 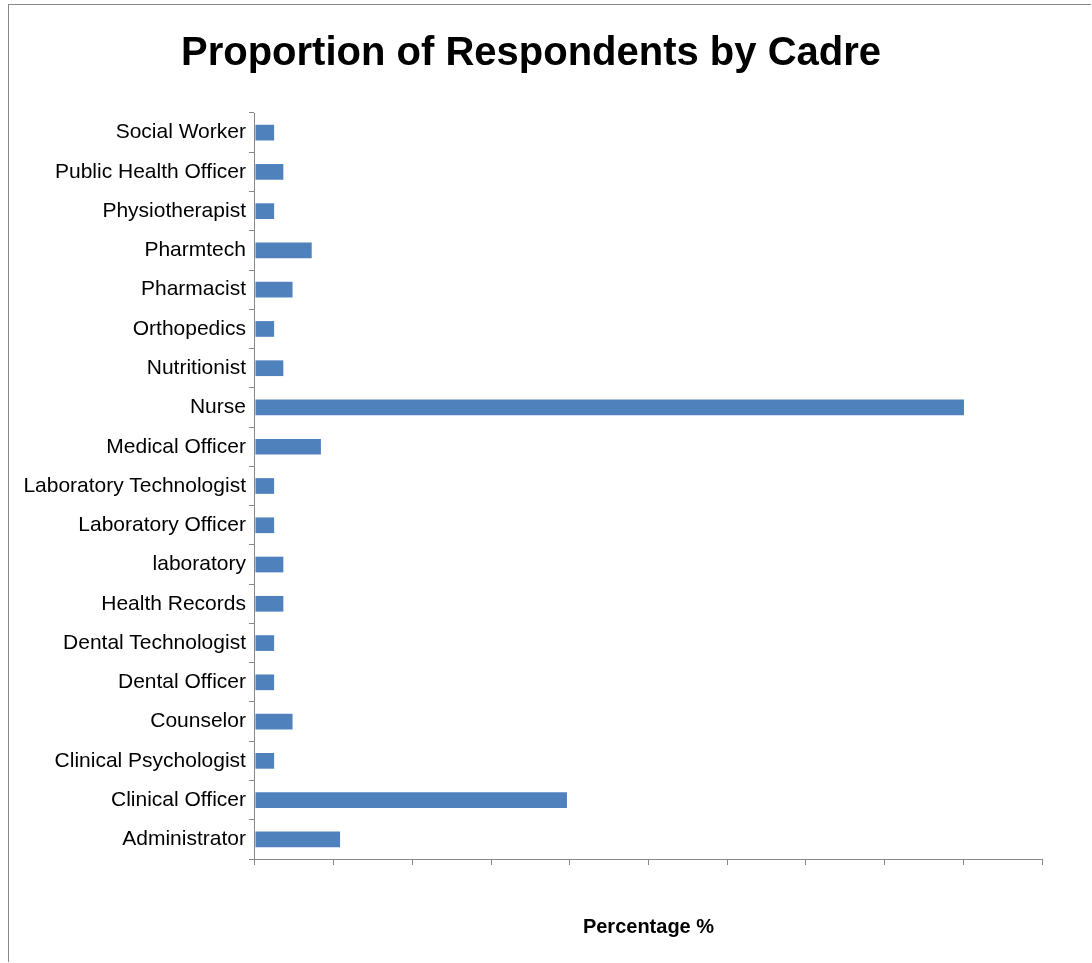 I want to click on y-tick-label: Public Health Officer, so click(x=150, y=170).